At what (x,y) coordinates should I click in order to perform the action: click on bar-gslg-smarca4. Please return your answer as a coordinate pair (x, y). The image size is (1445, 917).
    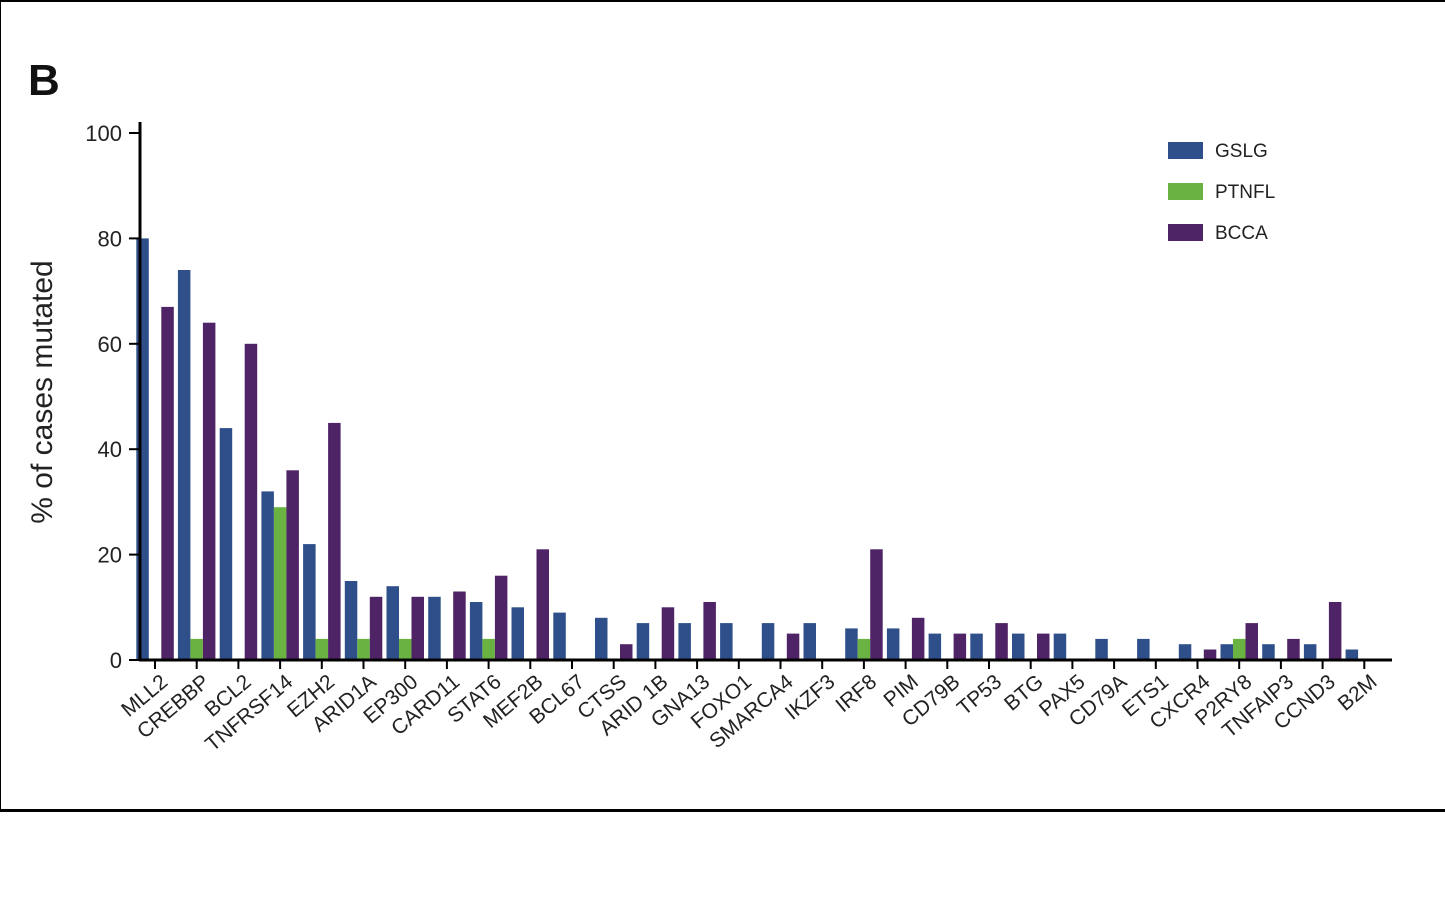
    Looking at the image, I should click on (768, 641).